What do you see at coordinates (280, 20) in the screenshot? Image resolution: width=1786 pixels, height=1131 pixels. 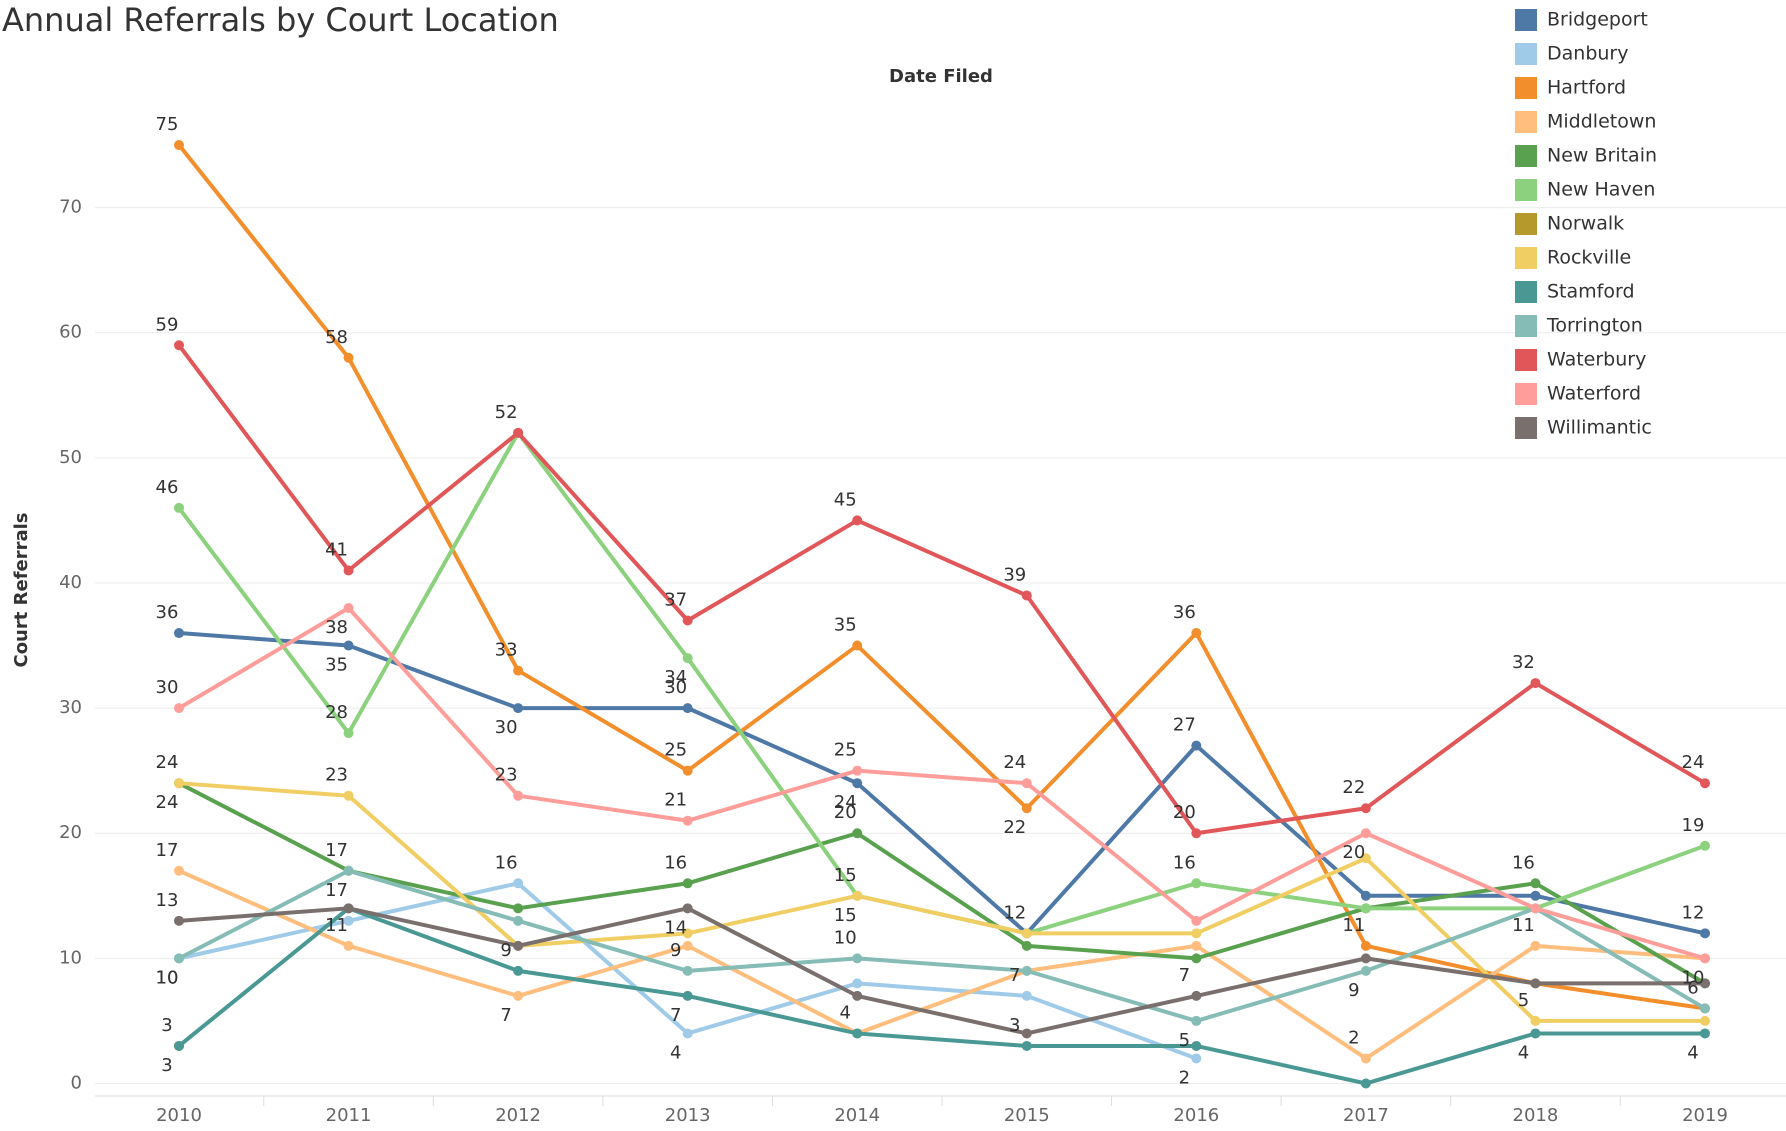 I see `chart-title: Annual Referrals by Court Location` at bounding box center [280, 20].